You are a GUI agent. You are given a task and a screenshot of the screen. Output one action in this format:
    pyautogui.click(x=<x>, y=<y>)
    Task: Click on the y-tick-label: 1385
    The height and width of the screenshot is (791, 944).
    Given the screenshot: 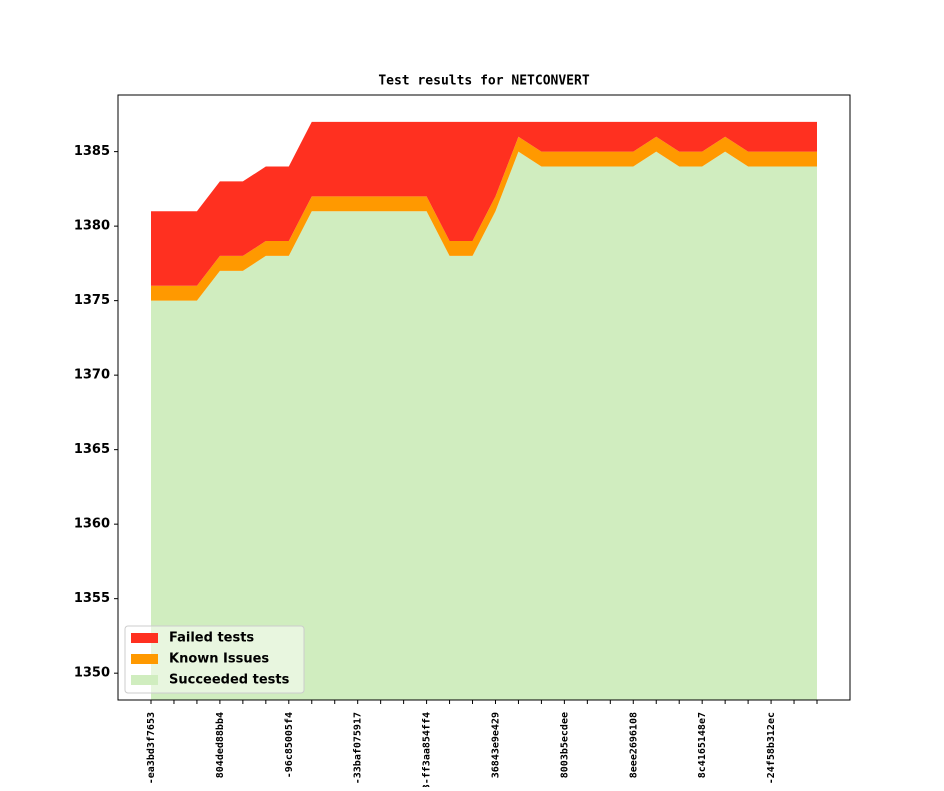 What is the action you would take?
    pyautogui.click(x=92, y=151)
    